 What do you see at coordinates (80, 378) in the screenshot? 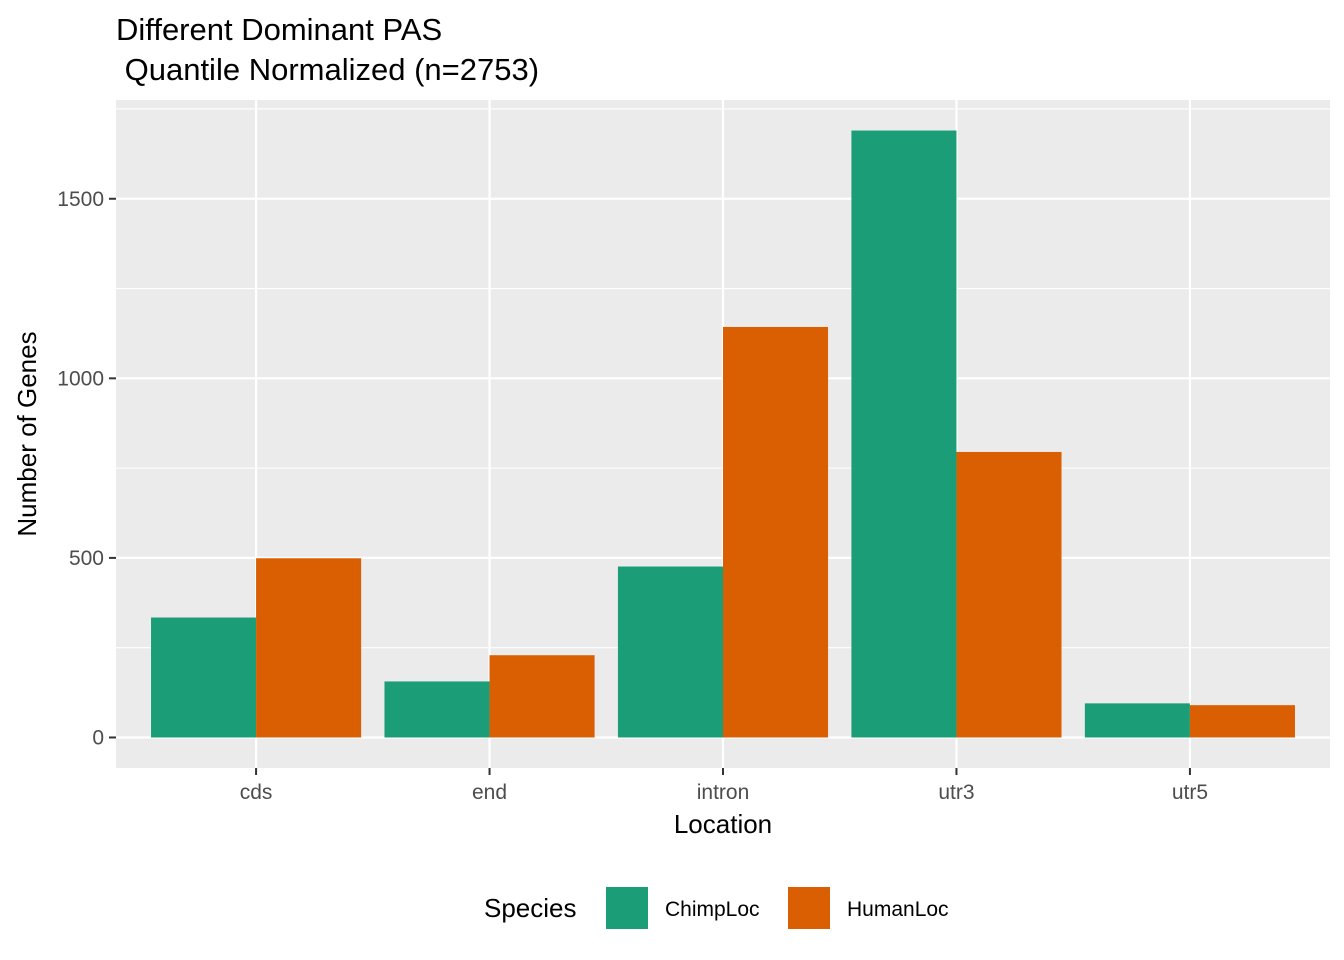
I see `y-tick-label: 1000` at bounding box center [80, 378].